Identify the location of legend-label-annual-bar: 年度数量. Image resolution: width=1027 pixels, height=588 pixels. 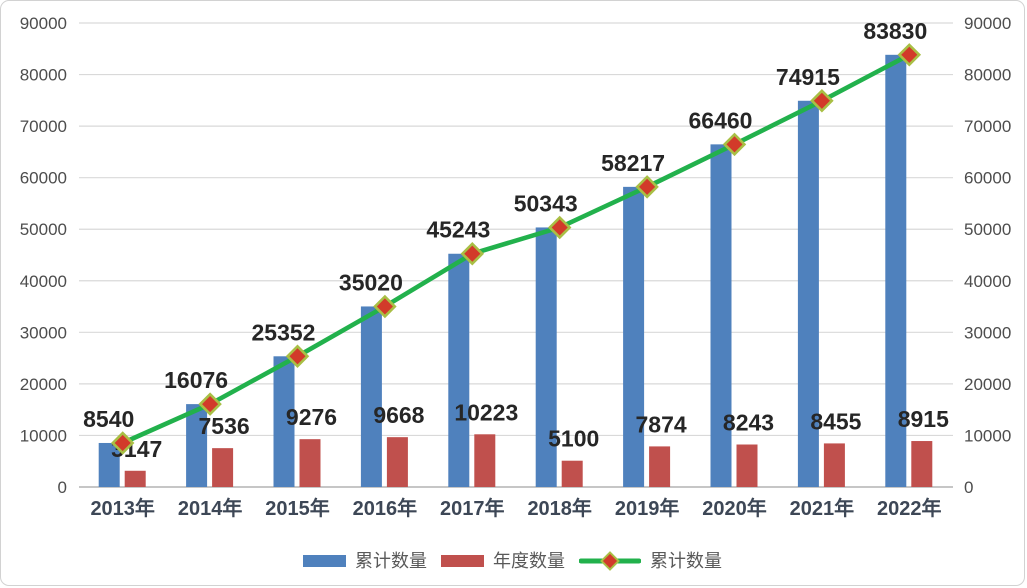
(529, 561).